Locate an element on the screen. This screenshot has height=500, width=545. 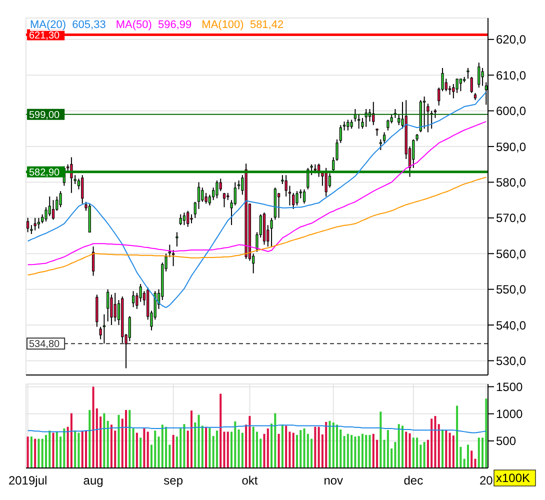
x-tick-label: aug is located at coordinates (93, 481).